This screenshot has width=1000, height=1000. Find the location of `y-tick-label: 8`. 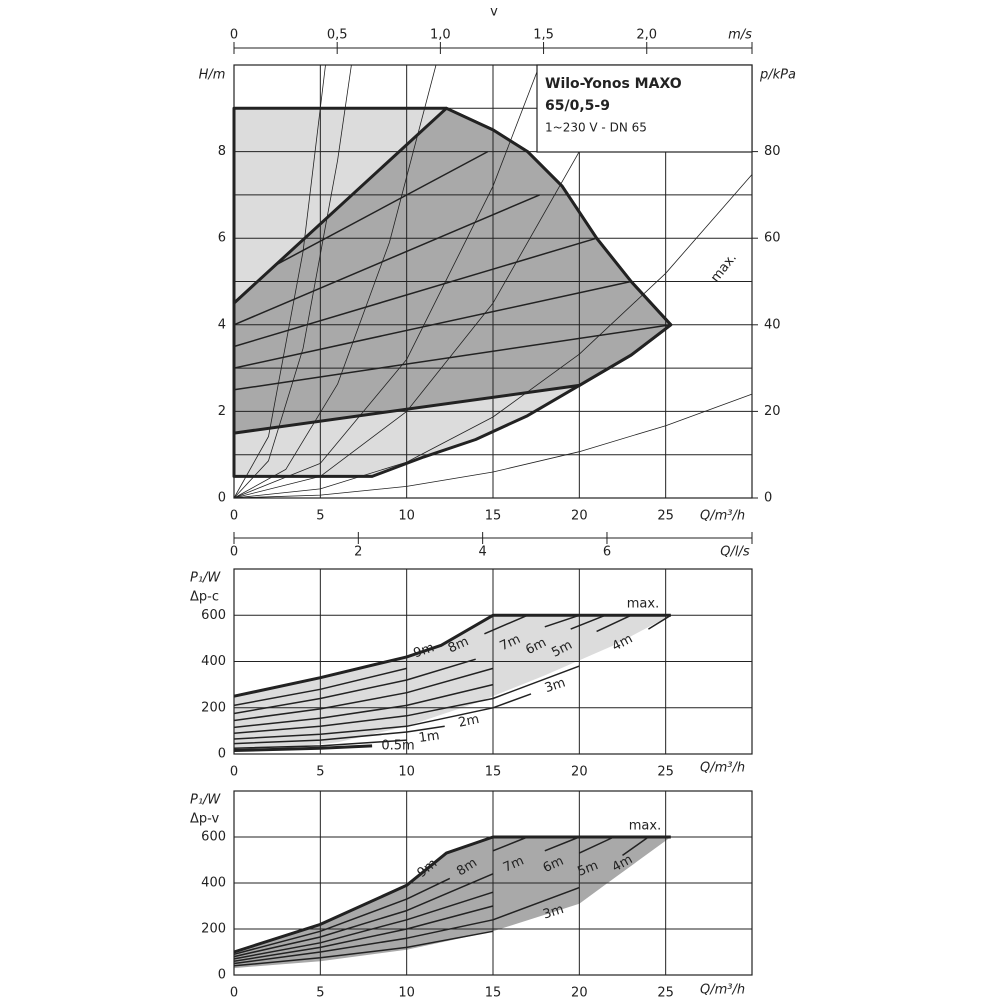

y-tick-label: 8 is located at coordinates (222, 151).